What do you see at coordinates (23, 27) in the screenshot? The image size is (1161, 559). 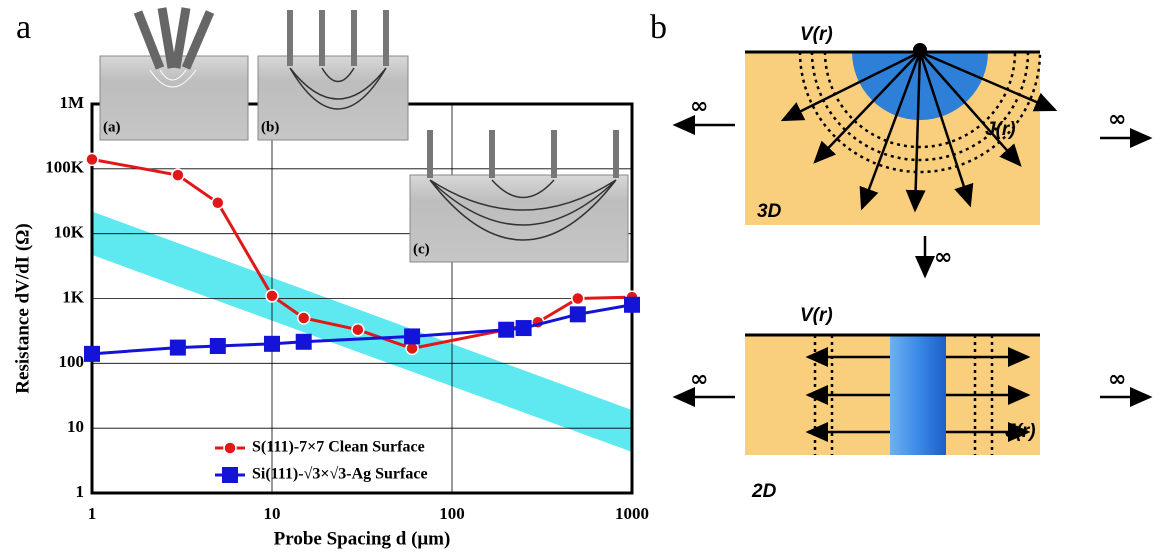 I see `panel-label: a` at bounding box center [23, 27].